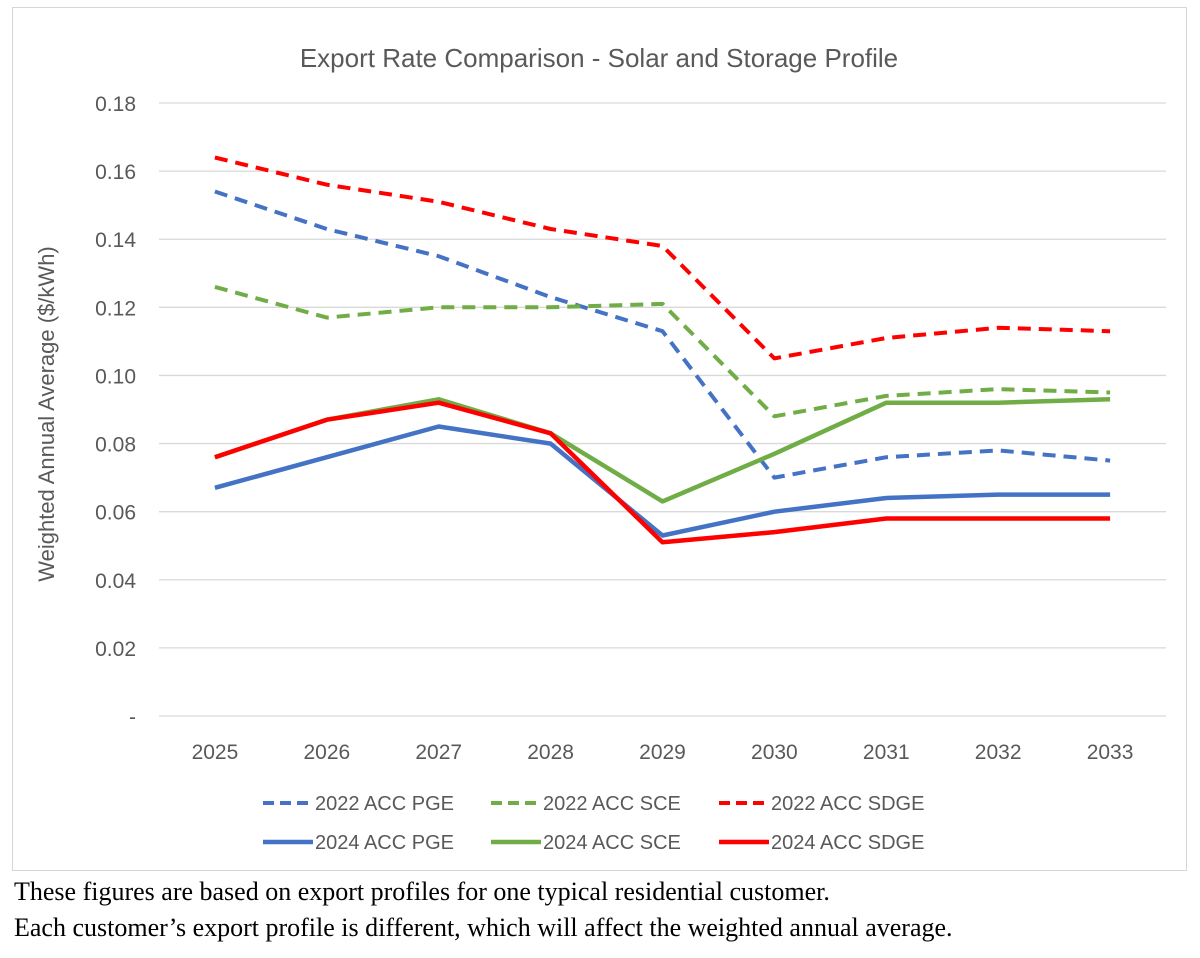 This screenshot has height=958, width=1200. What do you see at coordinates (46, 414) in the screenshot?
I see `y-axis-label: Weighted Annual Average ($/kWh)` at bounding box center [46, 414].